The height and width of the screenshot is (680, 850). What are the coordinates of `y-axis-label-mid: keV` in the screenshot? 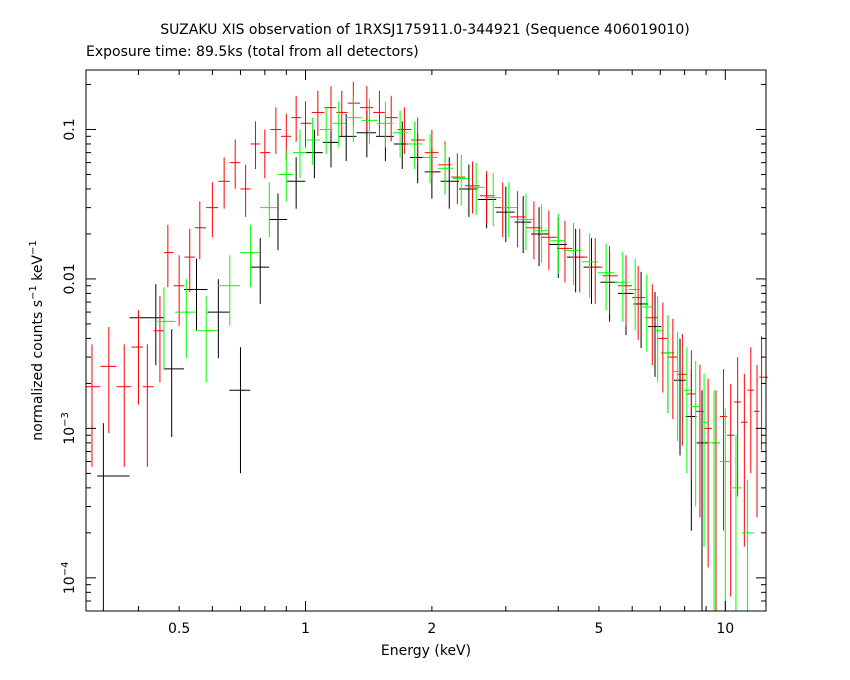 It's located at (38, 270).